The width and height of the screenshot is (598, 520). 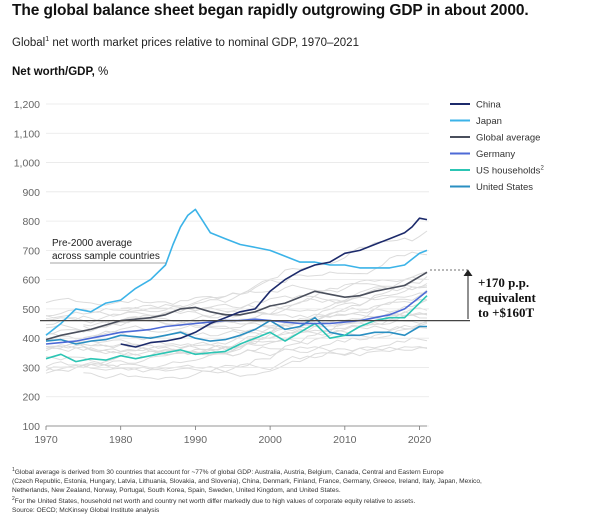 I want to click on increase-annotation-line1: +170 p.p., so click(x=503, y=282).